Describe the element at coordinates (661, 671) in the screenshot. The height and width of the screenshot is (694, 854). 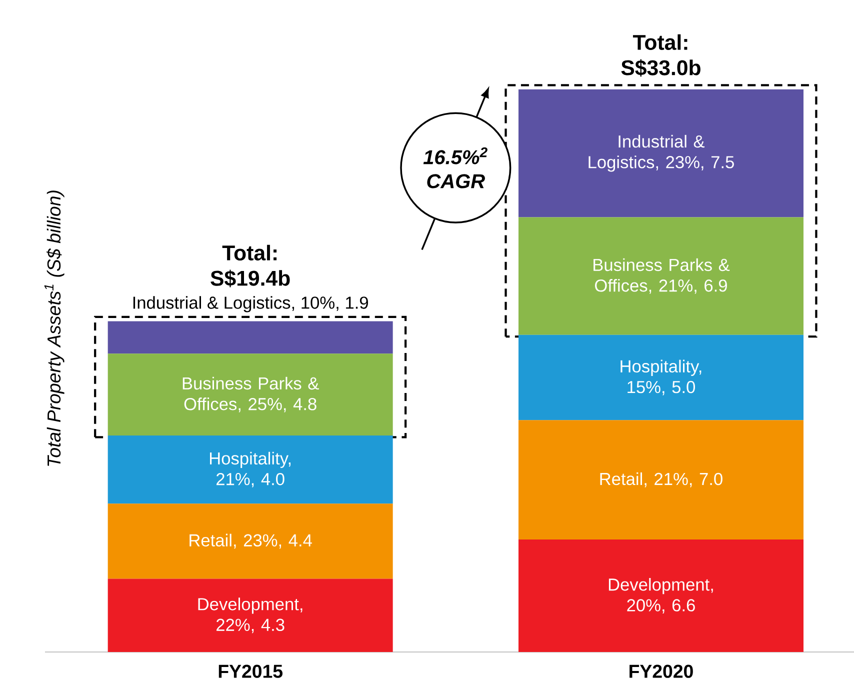
I see `x-tick-label: FY2020` at that location.